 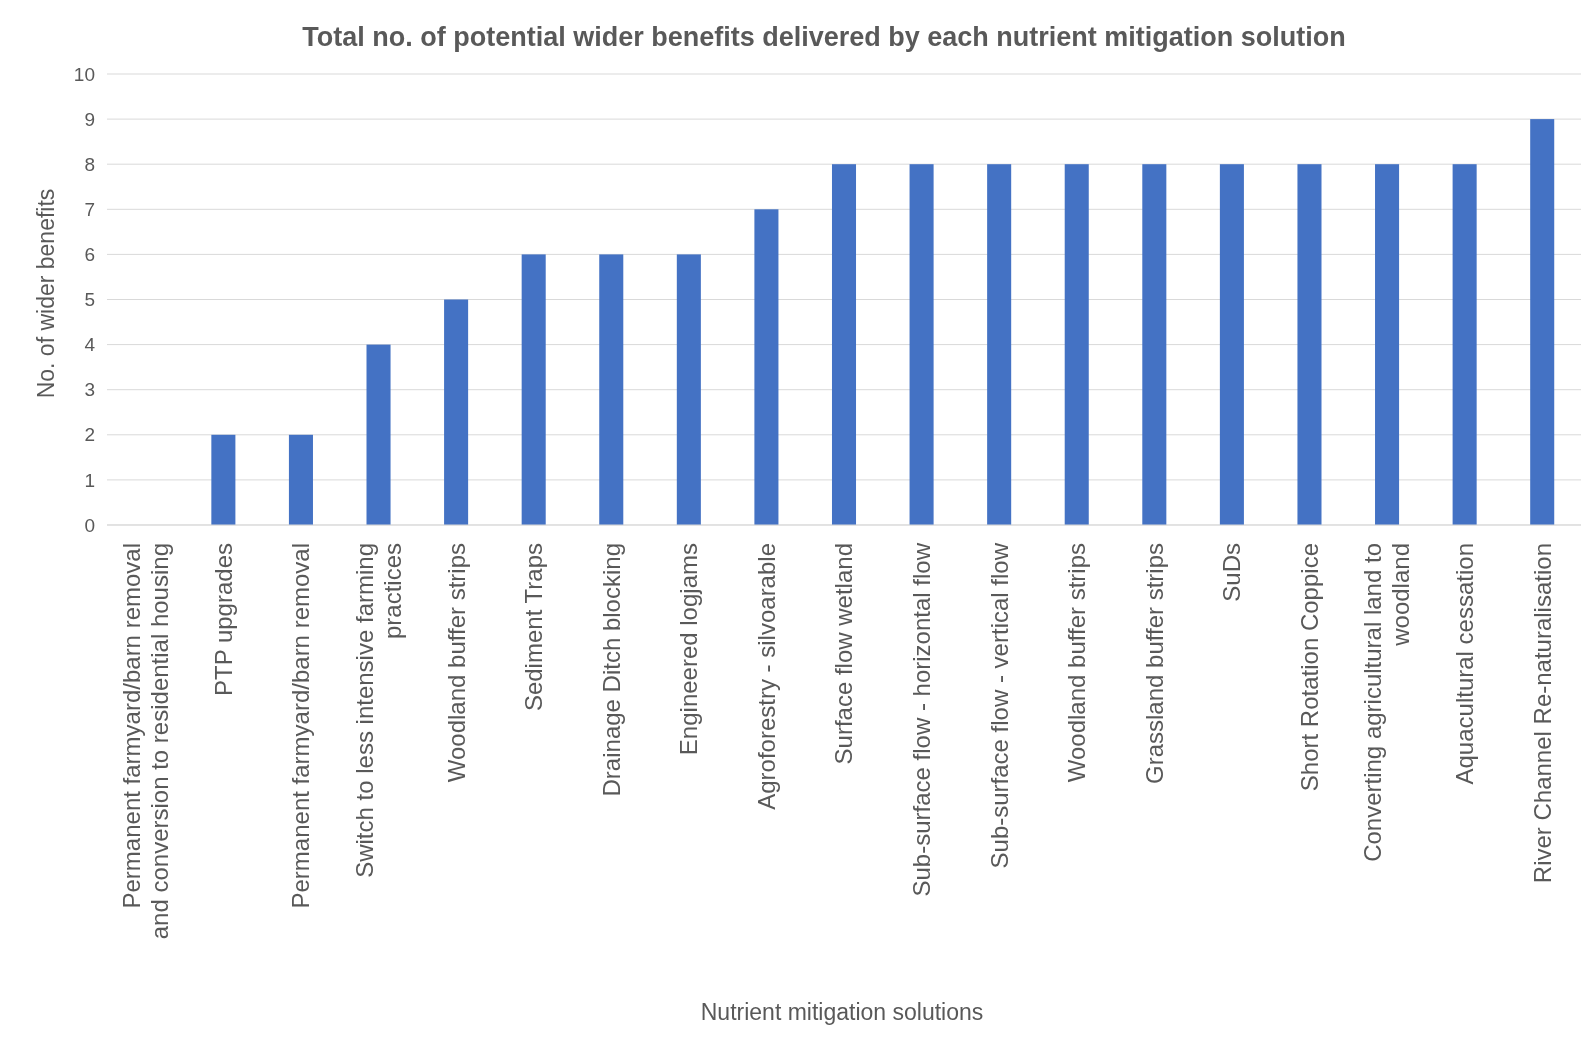 What do you see at coordinates (766, 676) in the screenshot?
I see `x-tick-label: Agroforestry - silvoarable` at bounding box center [766, 676].